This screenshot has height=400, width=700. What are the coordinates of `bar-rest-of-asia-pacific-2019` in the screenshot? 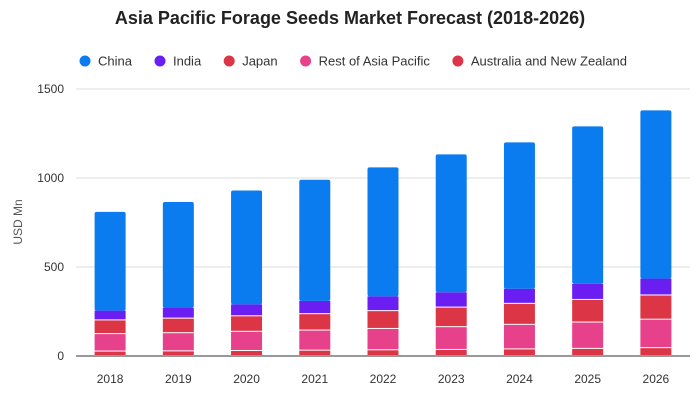 It's located at (178, 342).